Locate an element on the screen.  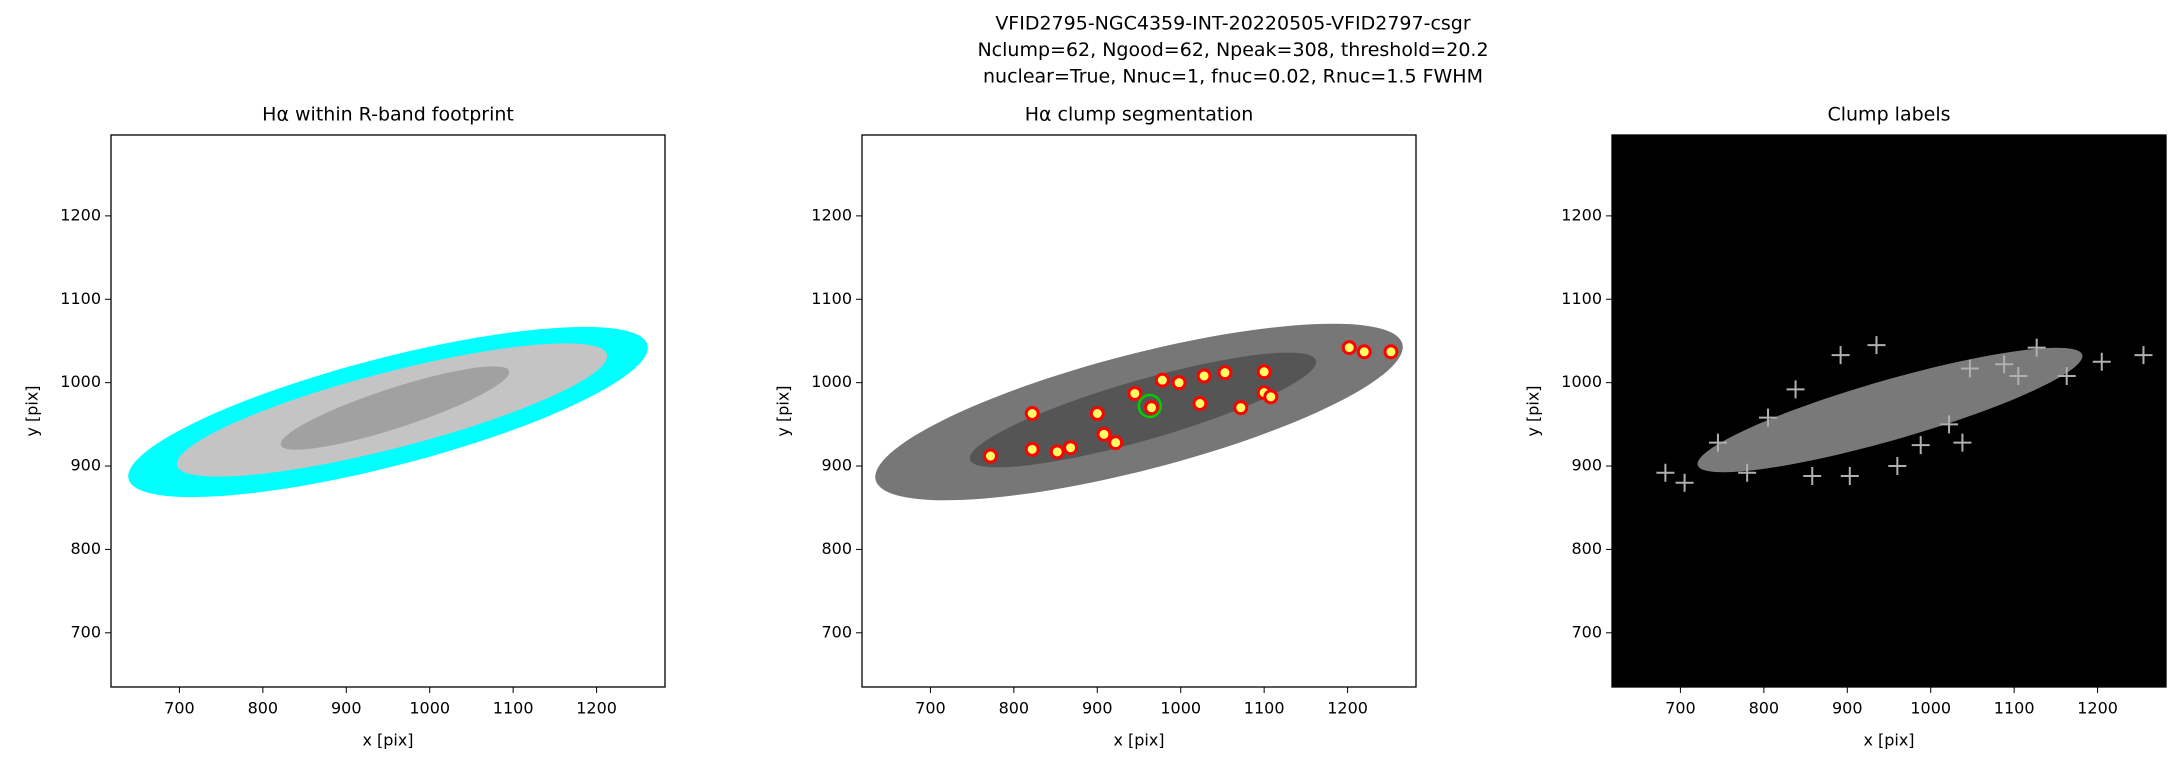
nucleus is located at coordinates (1150, 406).